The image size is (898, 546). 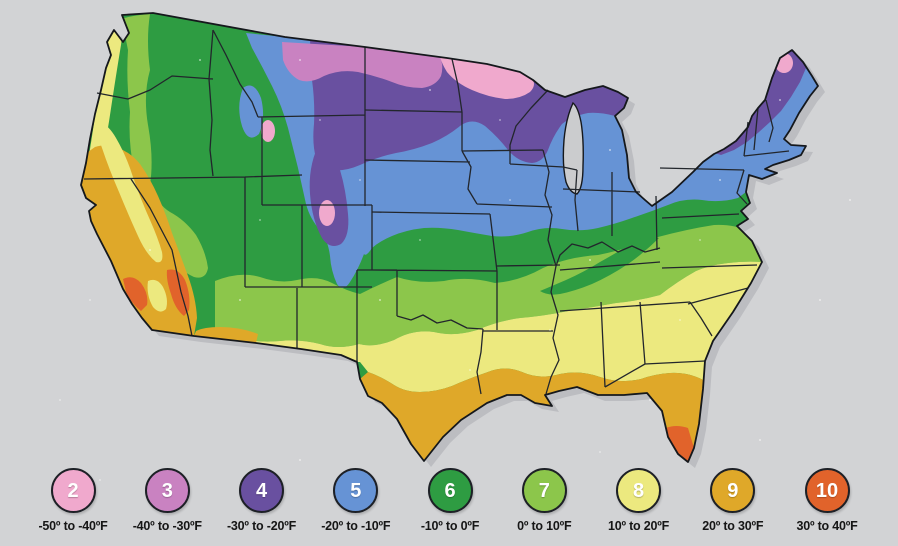 I want to click on zone-9-region-arizona, so click(x=226, y=335).